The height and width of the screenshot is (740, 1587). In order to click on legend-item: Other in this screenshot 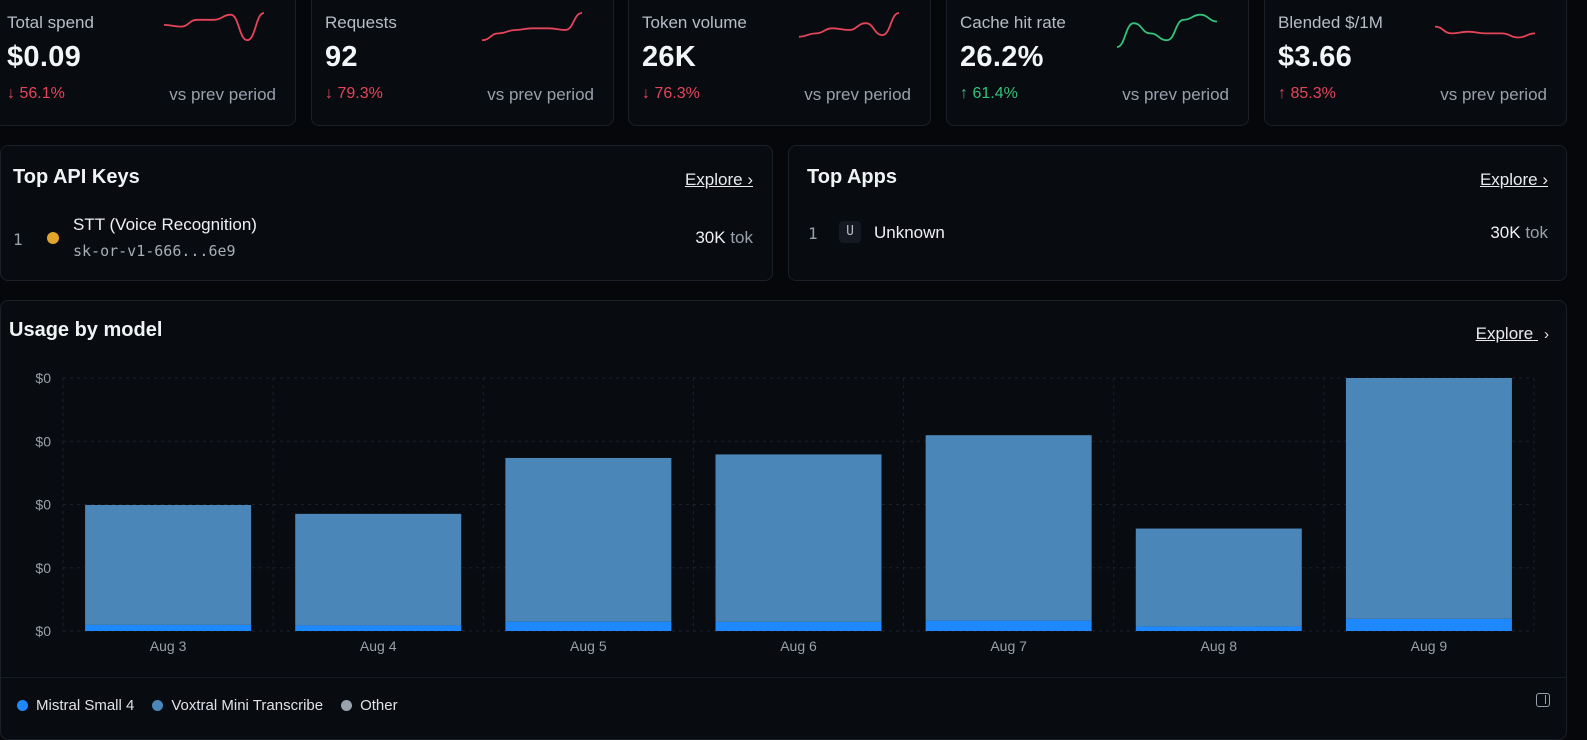, I will do `click(369, 705)`.